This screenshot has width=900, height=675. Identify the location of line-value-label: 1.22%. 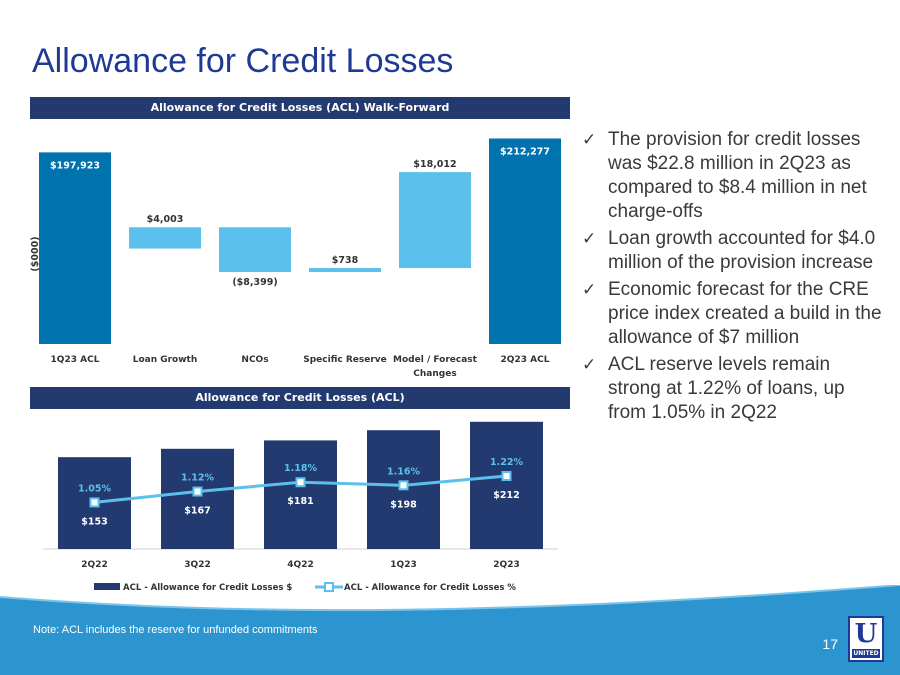
(506, 462).